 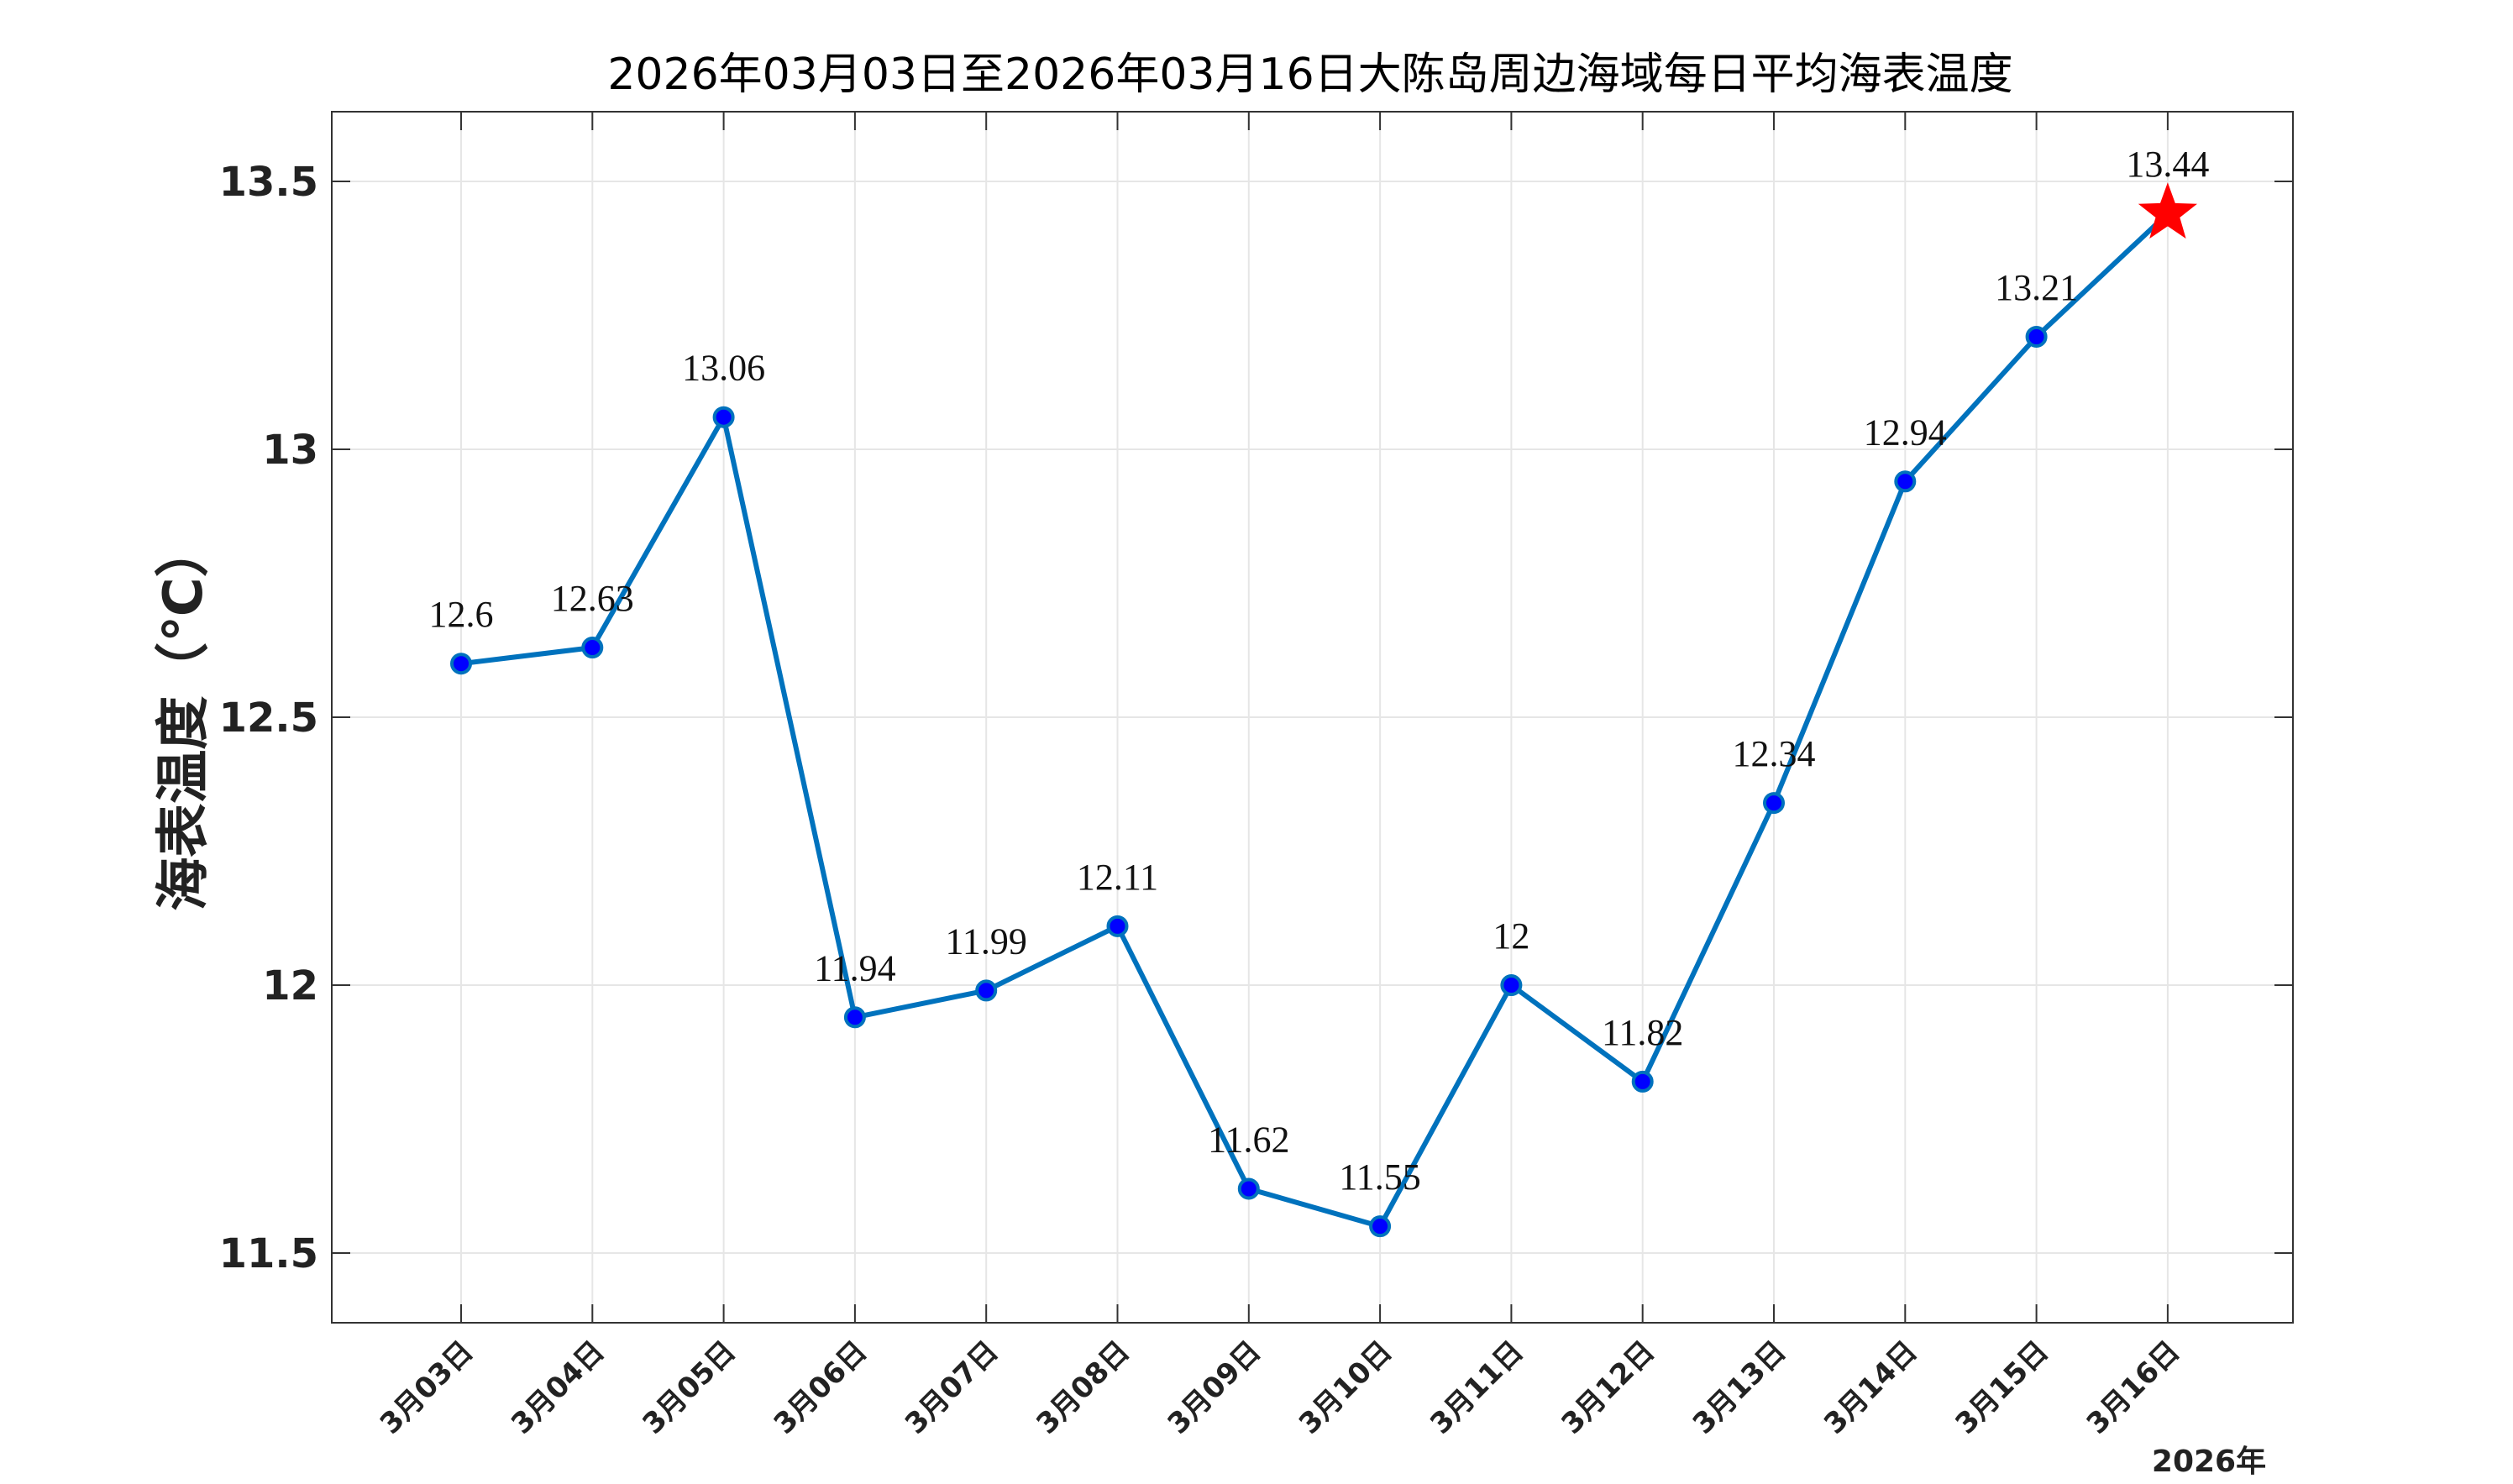 I want to click on chart-title: 2026年03月03日至2026年03月16日大陈岛周边海域每日平均海表温度, so click(x=1310, y=75).